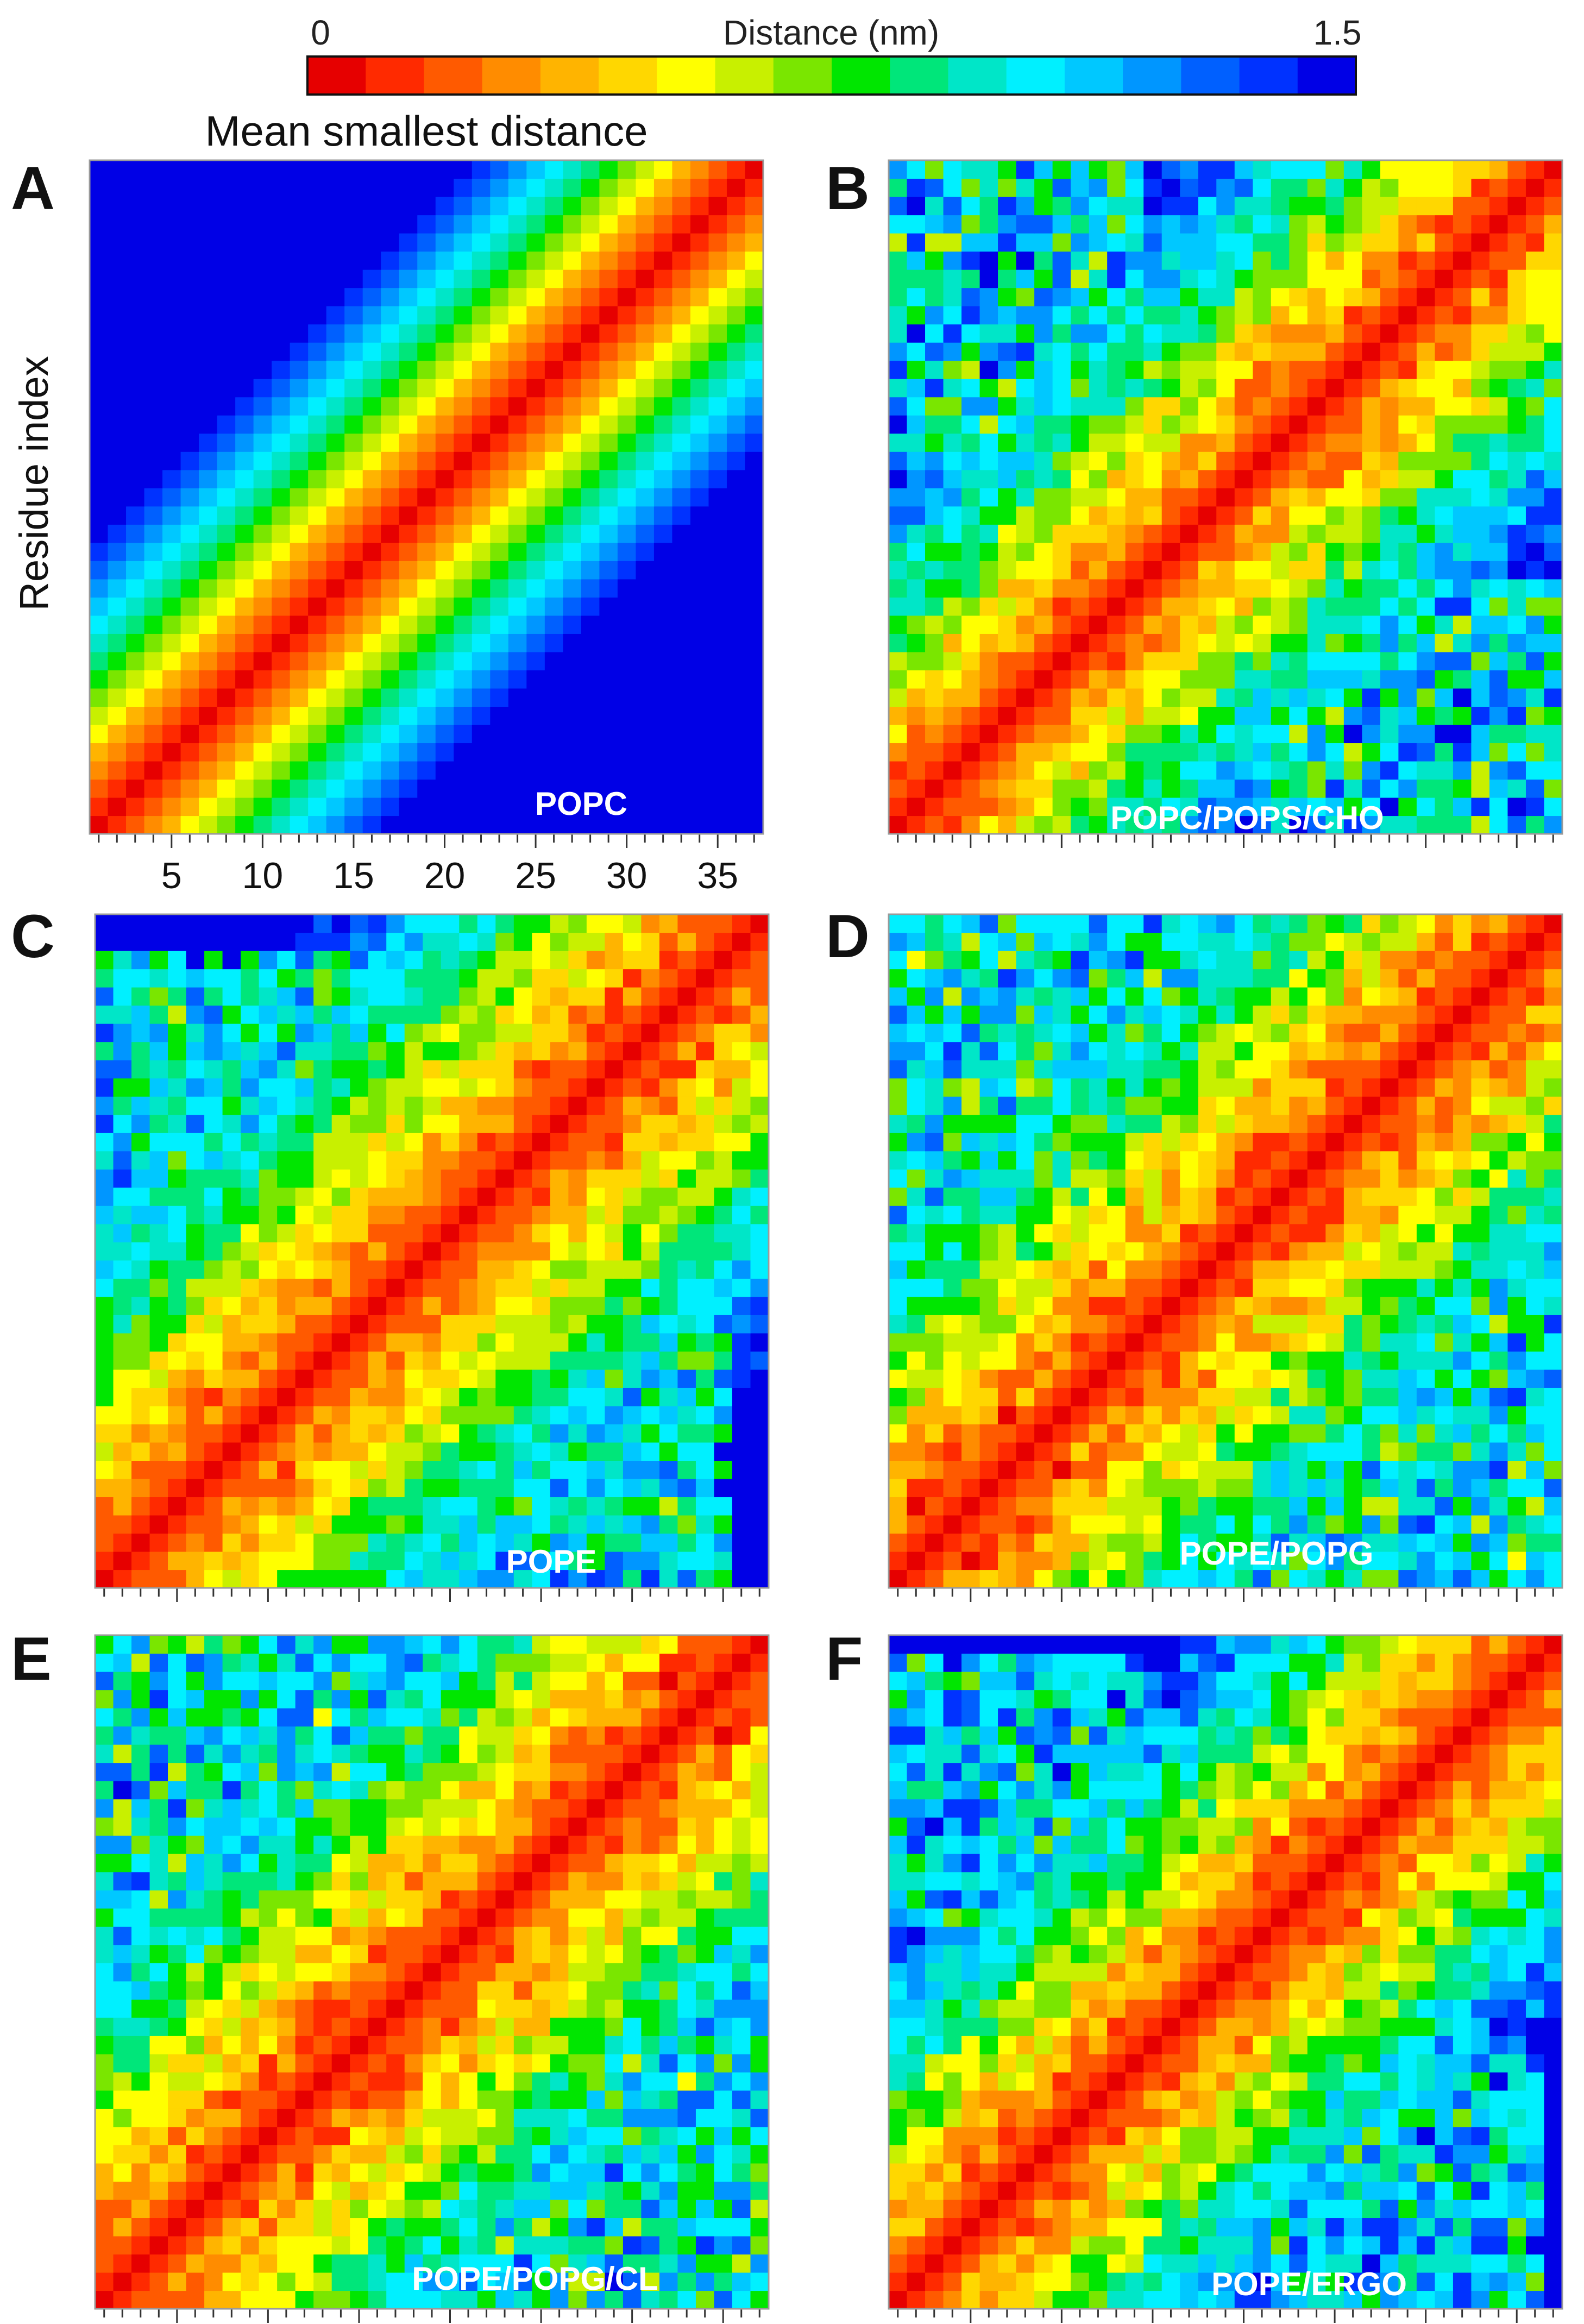  Describe the element at coordinates (1225, 497) in the screenshot. I see `heatmap-frame-b` at that location.